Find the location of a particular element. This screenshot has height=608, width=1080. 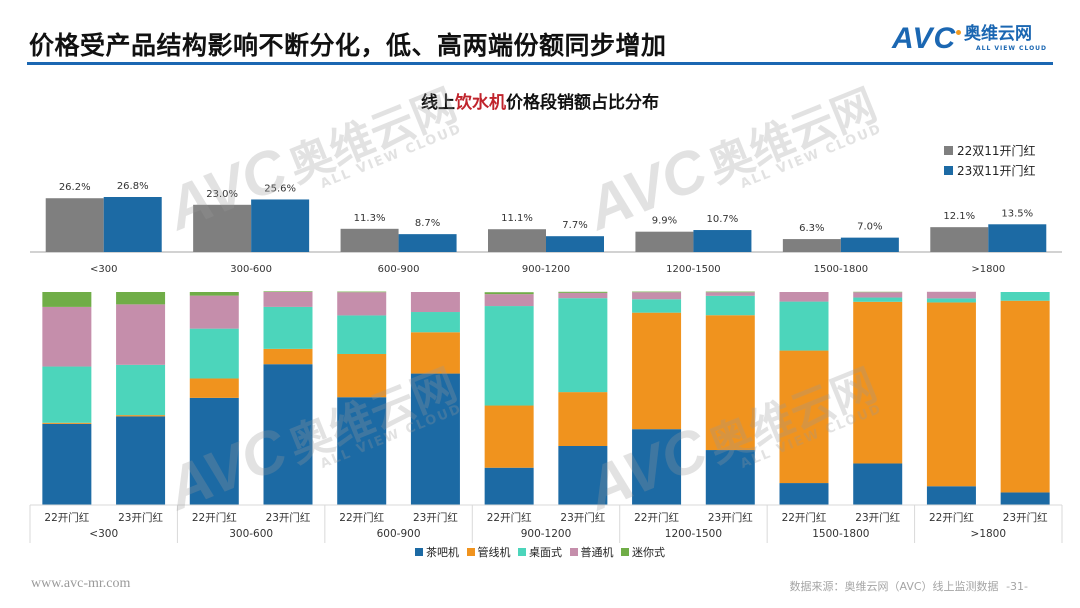

legend-item-23: 23双11开门红 is located at coordinates (990, 170).